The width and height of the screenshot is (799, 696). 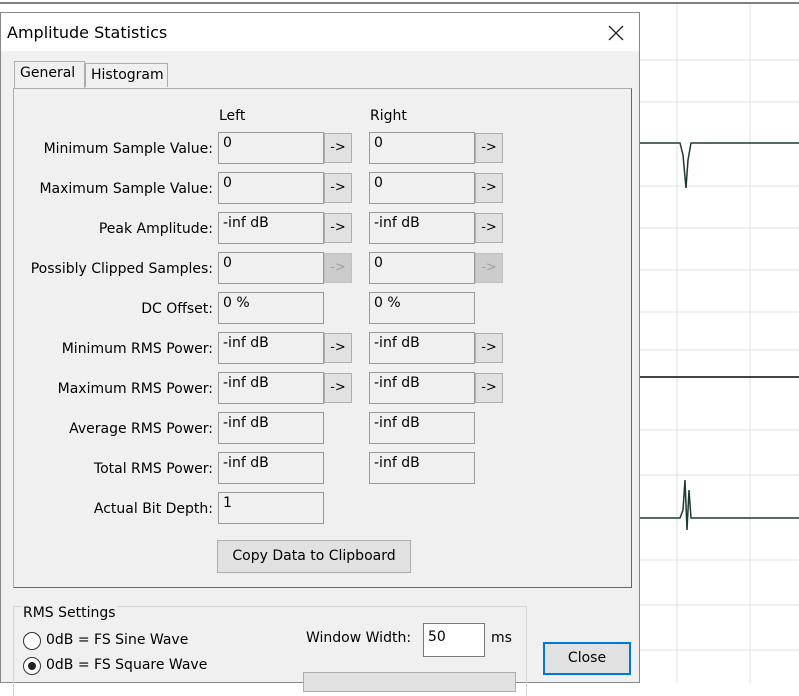 I want to click on title-bar: Amplitude Statistics, so click(x=320, y=32).